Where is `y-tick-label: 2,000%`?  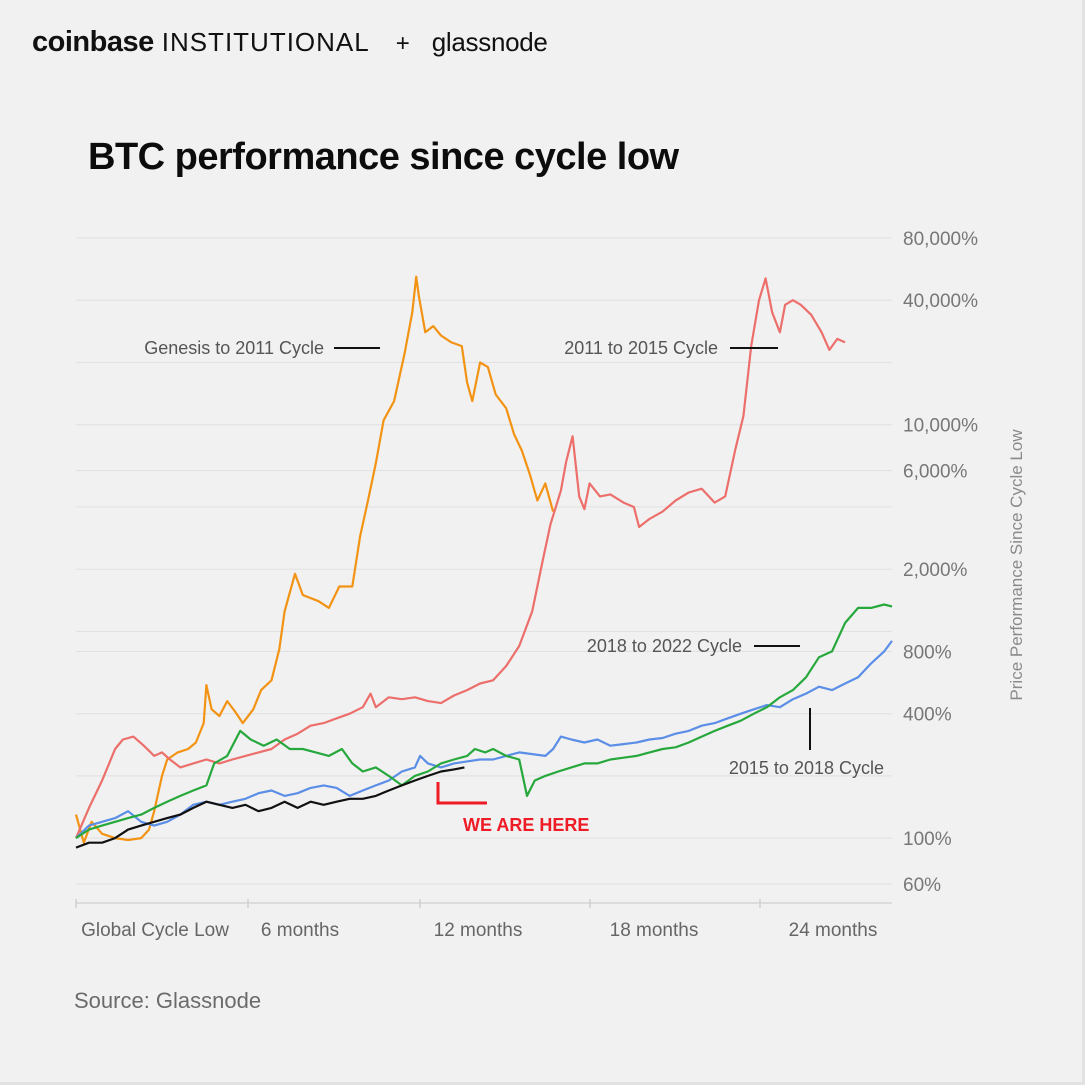 y-tick-label: 2,000% is located at coordinates (935, 570).